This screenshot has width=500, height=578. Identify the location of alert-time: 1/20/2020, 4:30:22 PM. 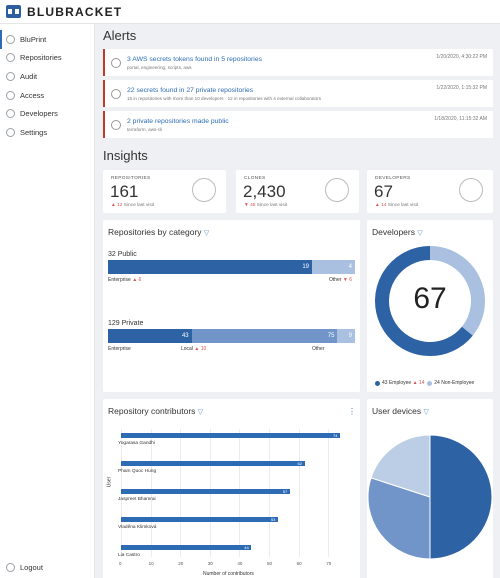
(461, 57).